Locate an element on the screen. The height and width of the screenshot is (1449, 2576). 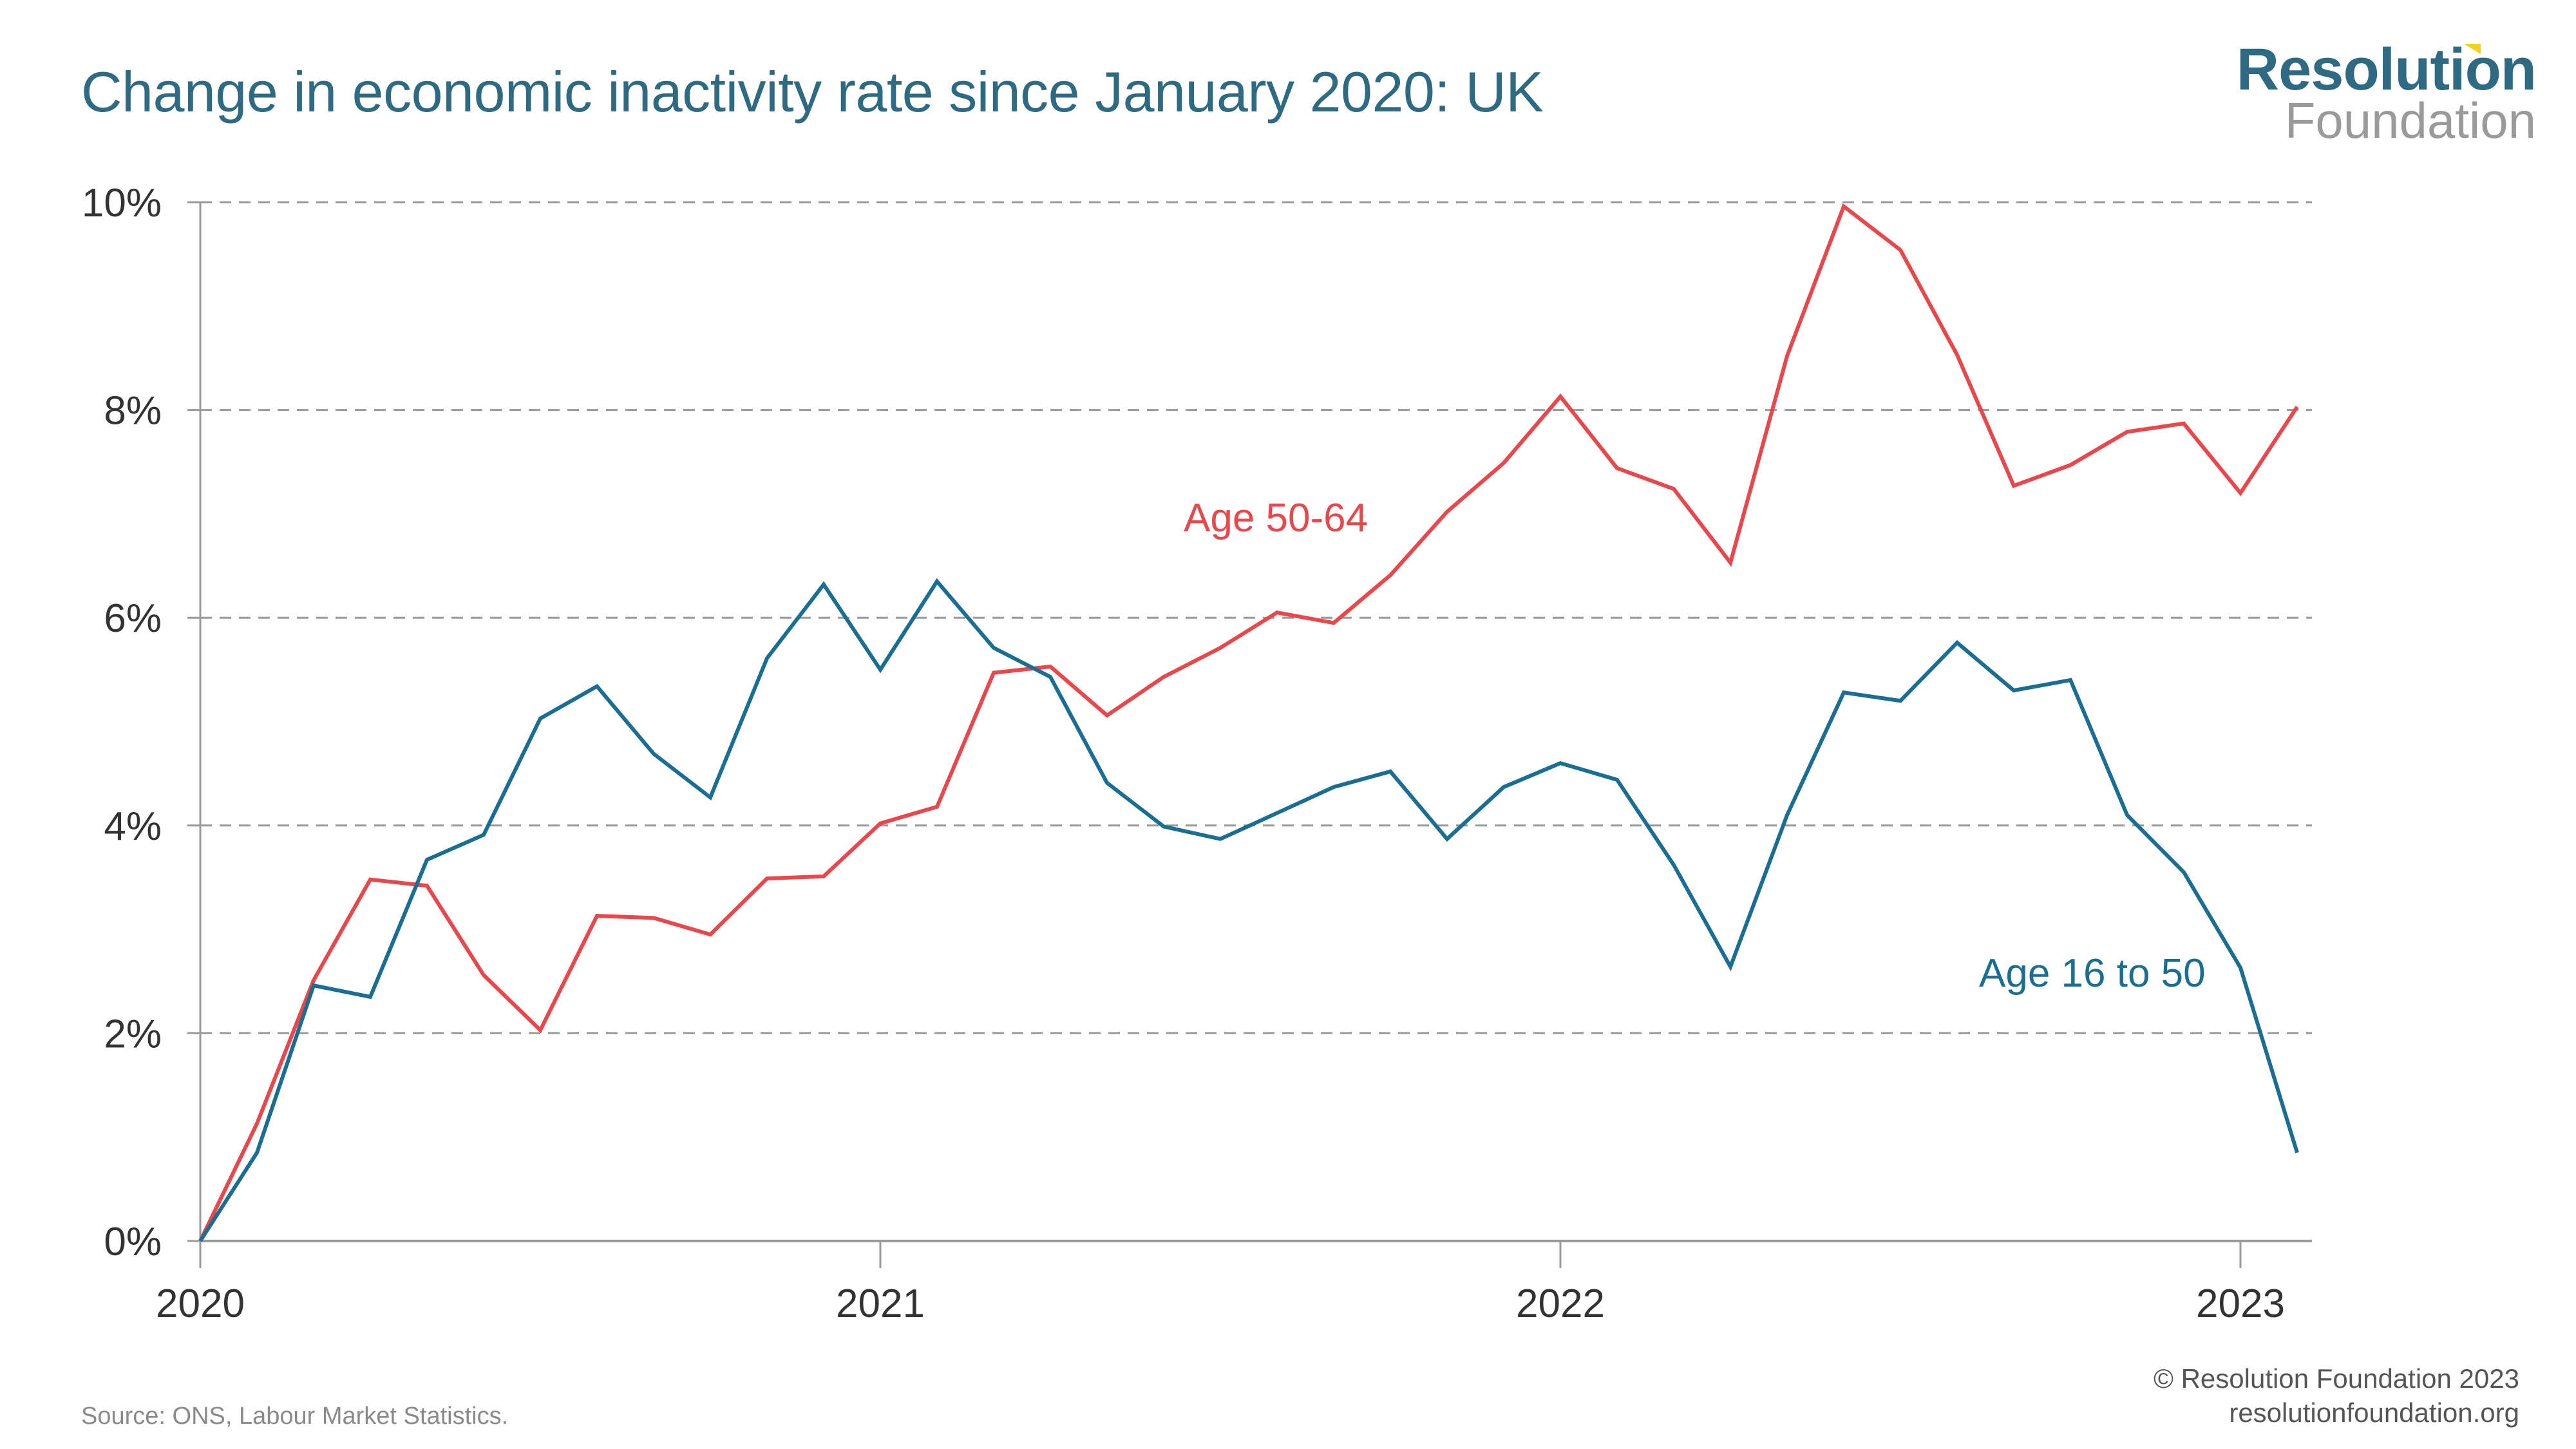
y-tick-labels: 0% 2% 4% 6% 8% 10% is located at coordinates (122, 722).